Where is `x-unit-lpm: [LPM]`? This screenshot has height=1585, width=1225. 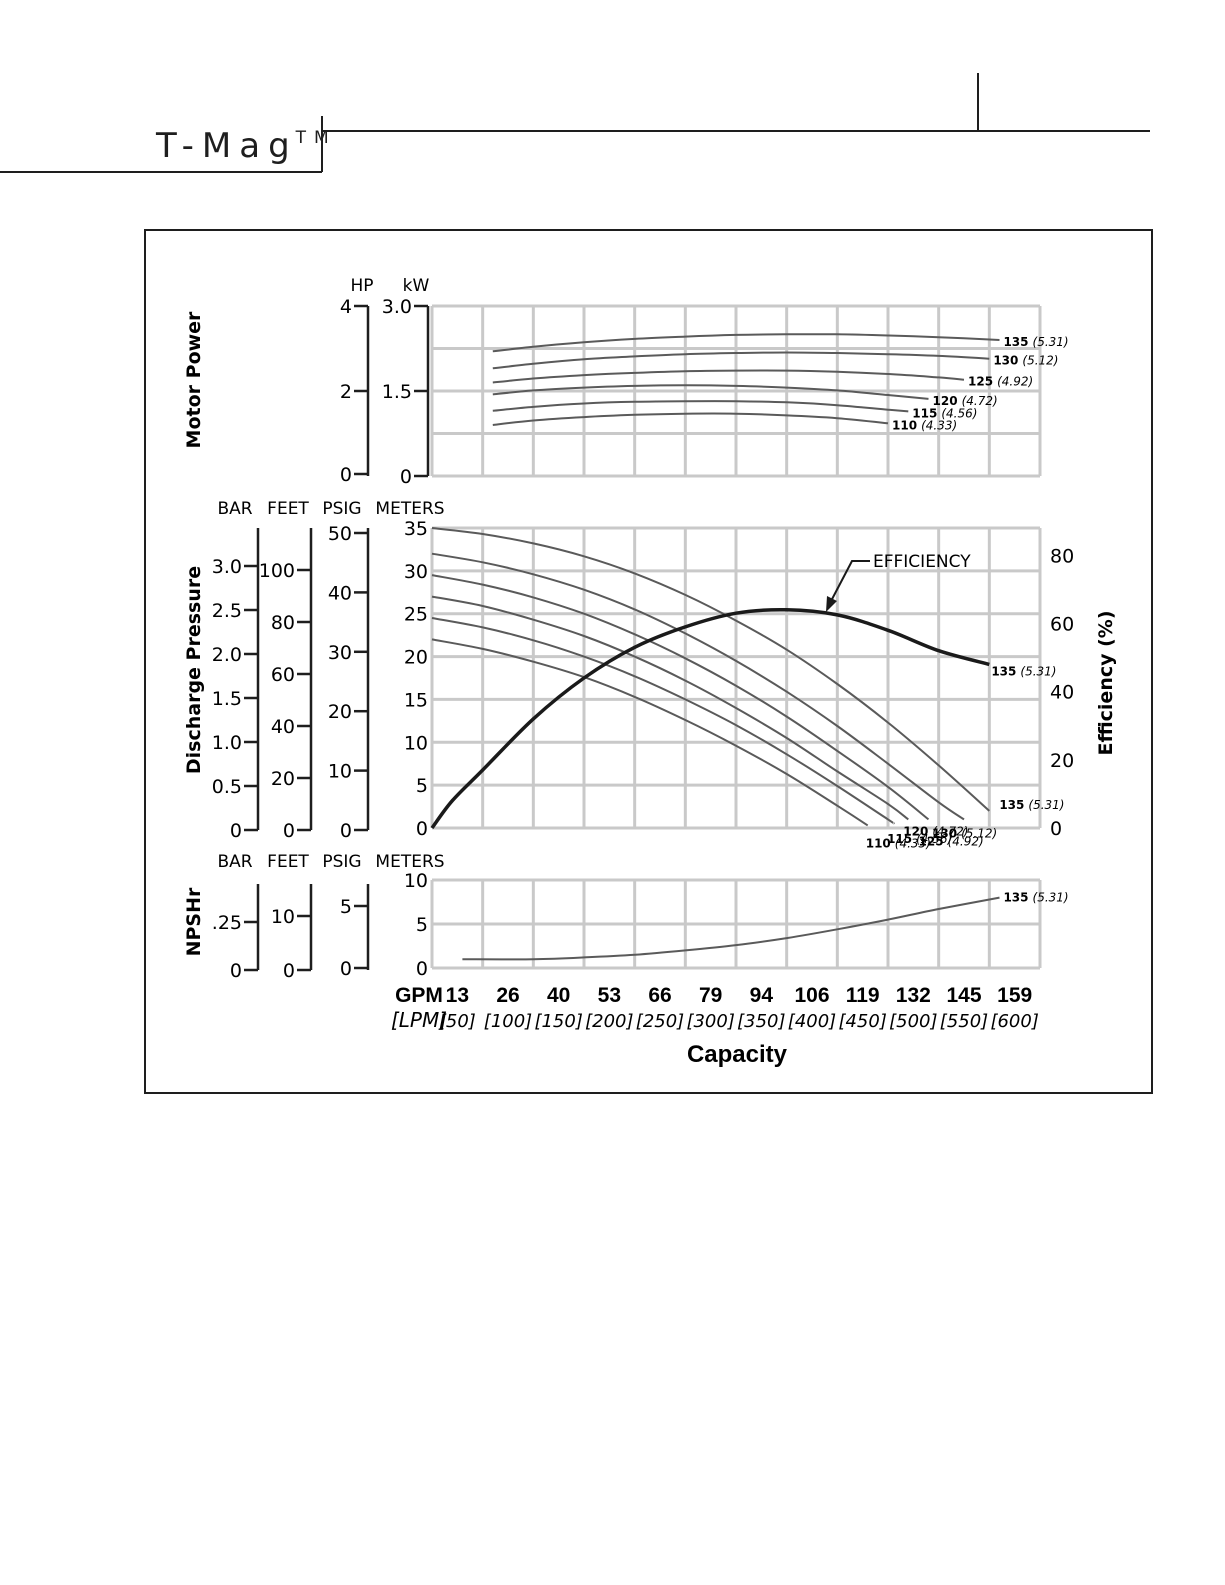
x-unit-lpm: [LPM] is located at coordinates (419, 1020).